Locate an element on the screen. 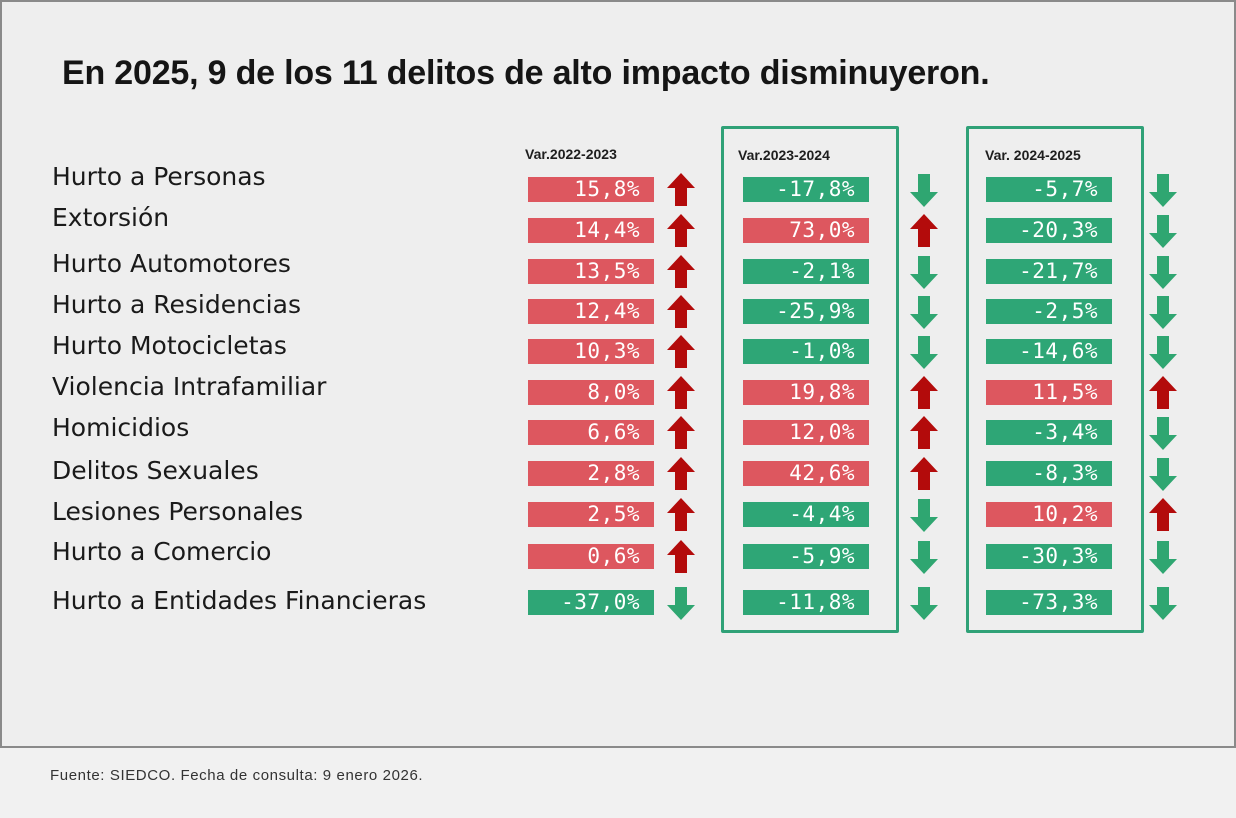  value-cell-2023-2024: 73,0% is located at coordinates (806, 230).